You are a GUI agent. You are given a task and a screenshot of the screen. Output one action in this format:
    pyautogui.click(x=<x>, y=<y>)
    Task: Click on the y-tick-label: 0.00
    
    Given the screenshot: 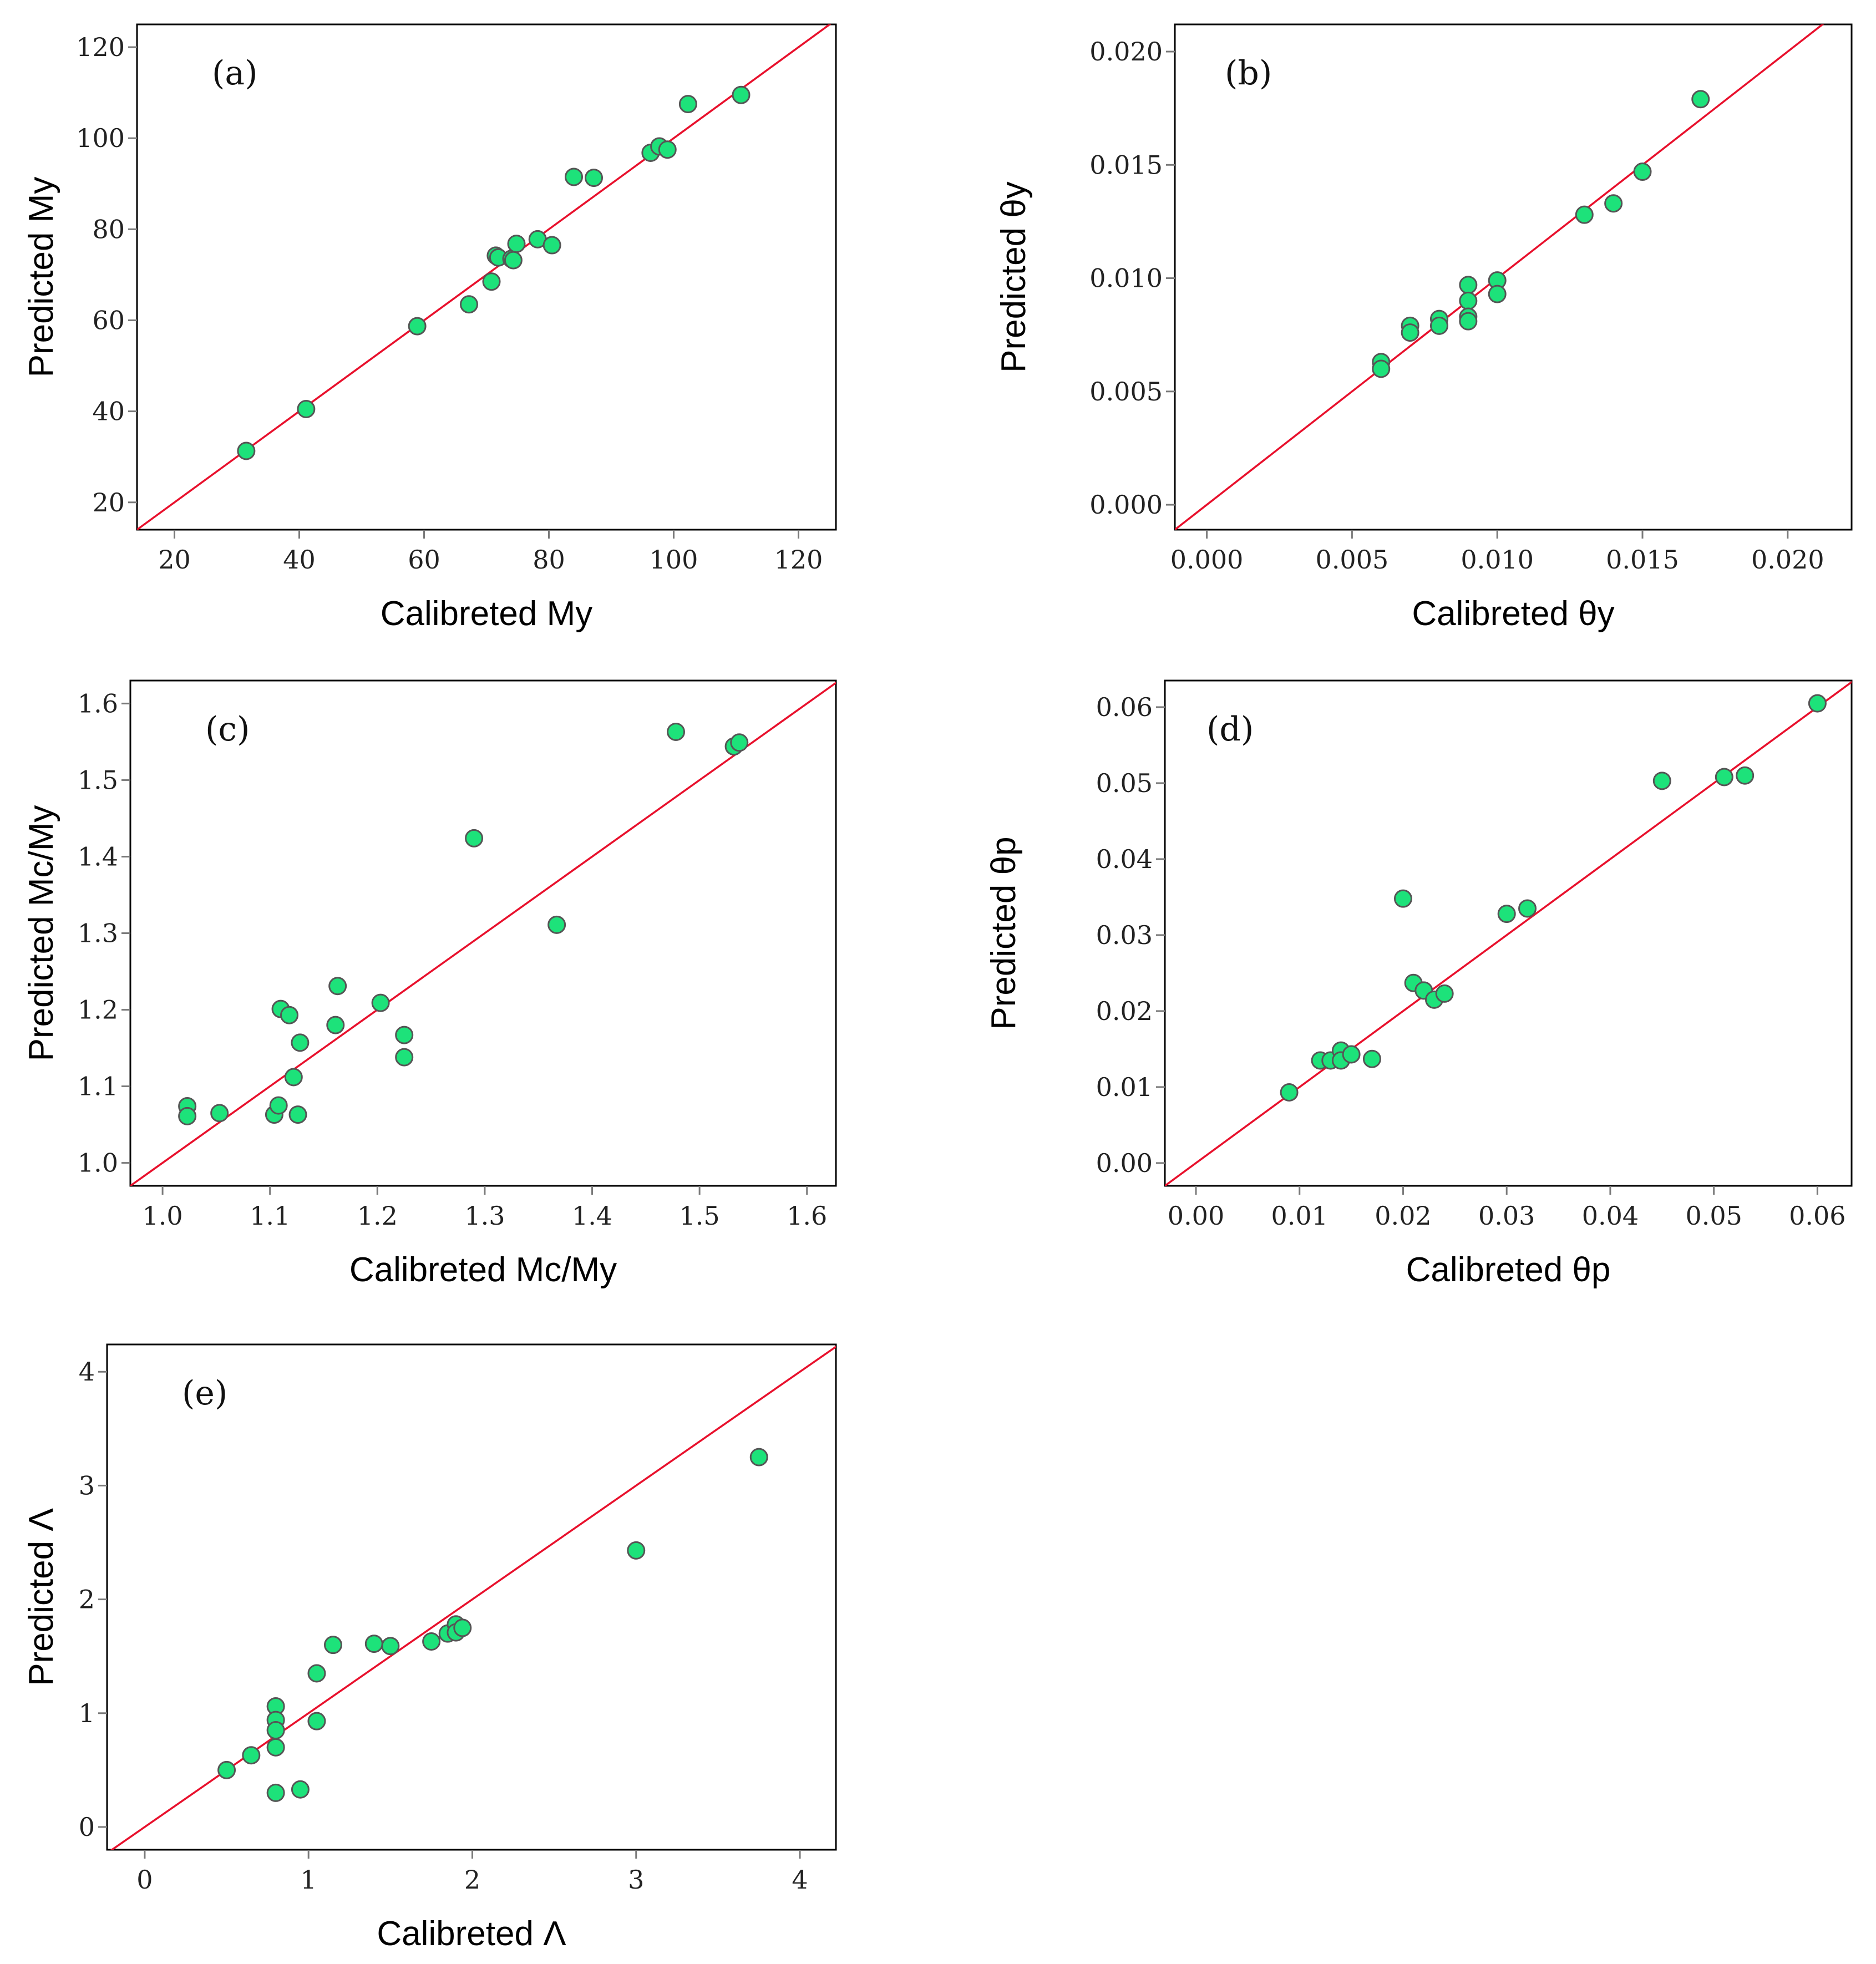 What is the action you would take?
    pyautogui.click(x=1124, y=1163)
    